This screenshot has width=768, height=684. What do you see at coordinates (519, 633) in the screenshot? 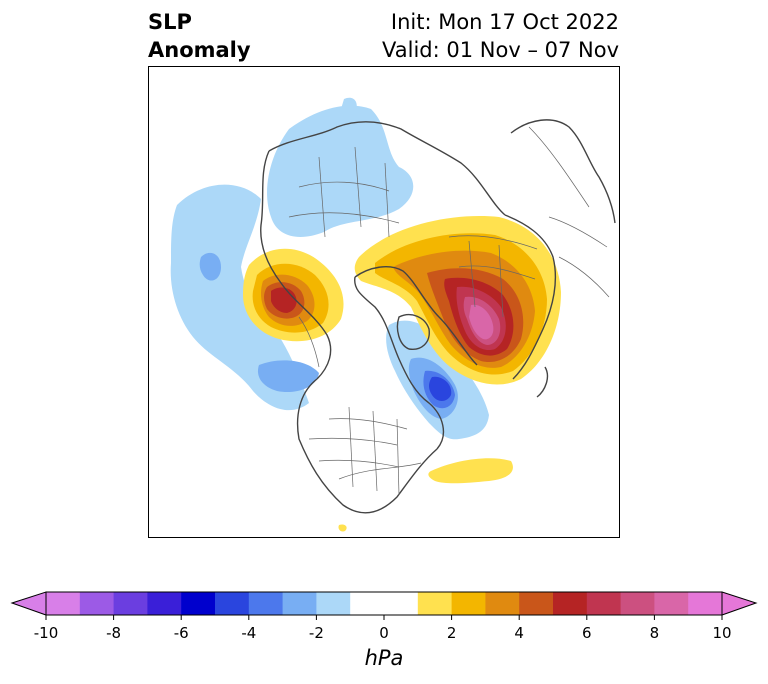
I see `colorbar-tick-label: 4` at bounding box center [519, 633].